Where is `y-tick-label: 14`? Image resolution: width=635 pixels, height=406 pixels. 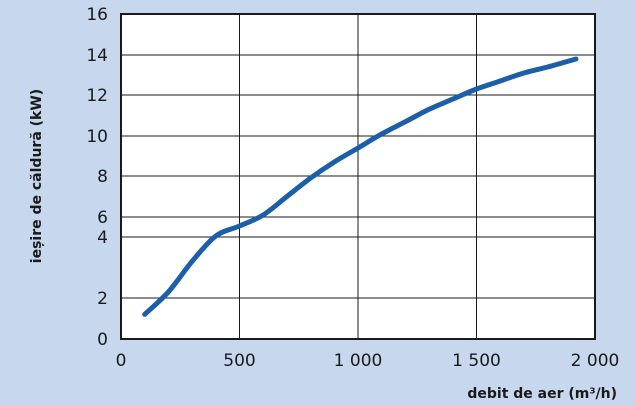
y-tick-label: 14 is located at coordinates (97, 56).